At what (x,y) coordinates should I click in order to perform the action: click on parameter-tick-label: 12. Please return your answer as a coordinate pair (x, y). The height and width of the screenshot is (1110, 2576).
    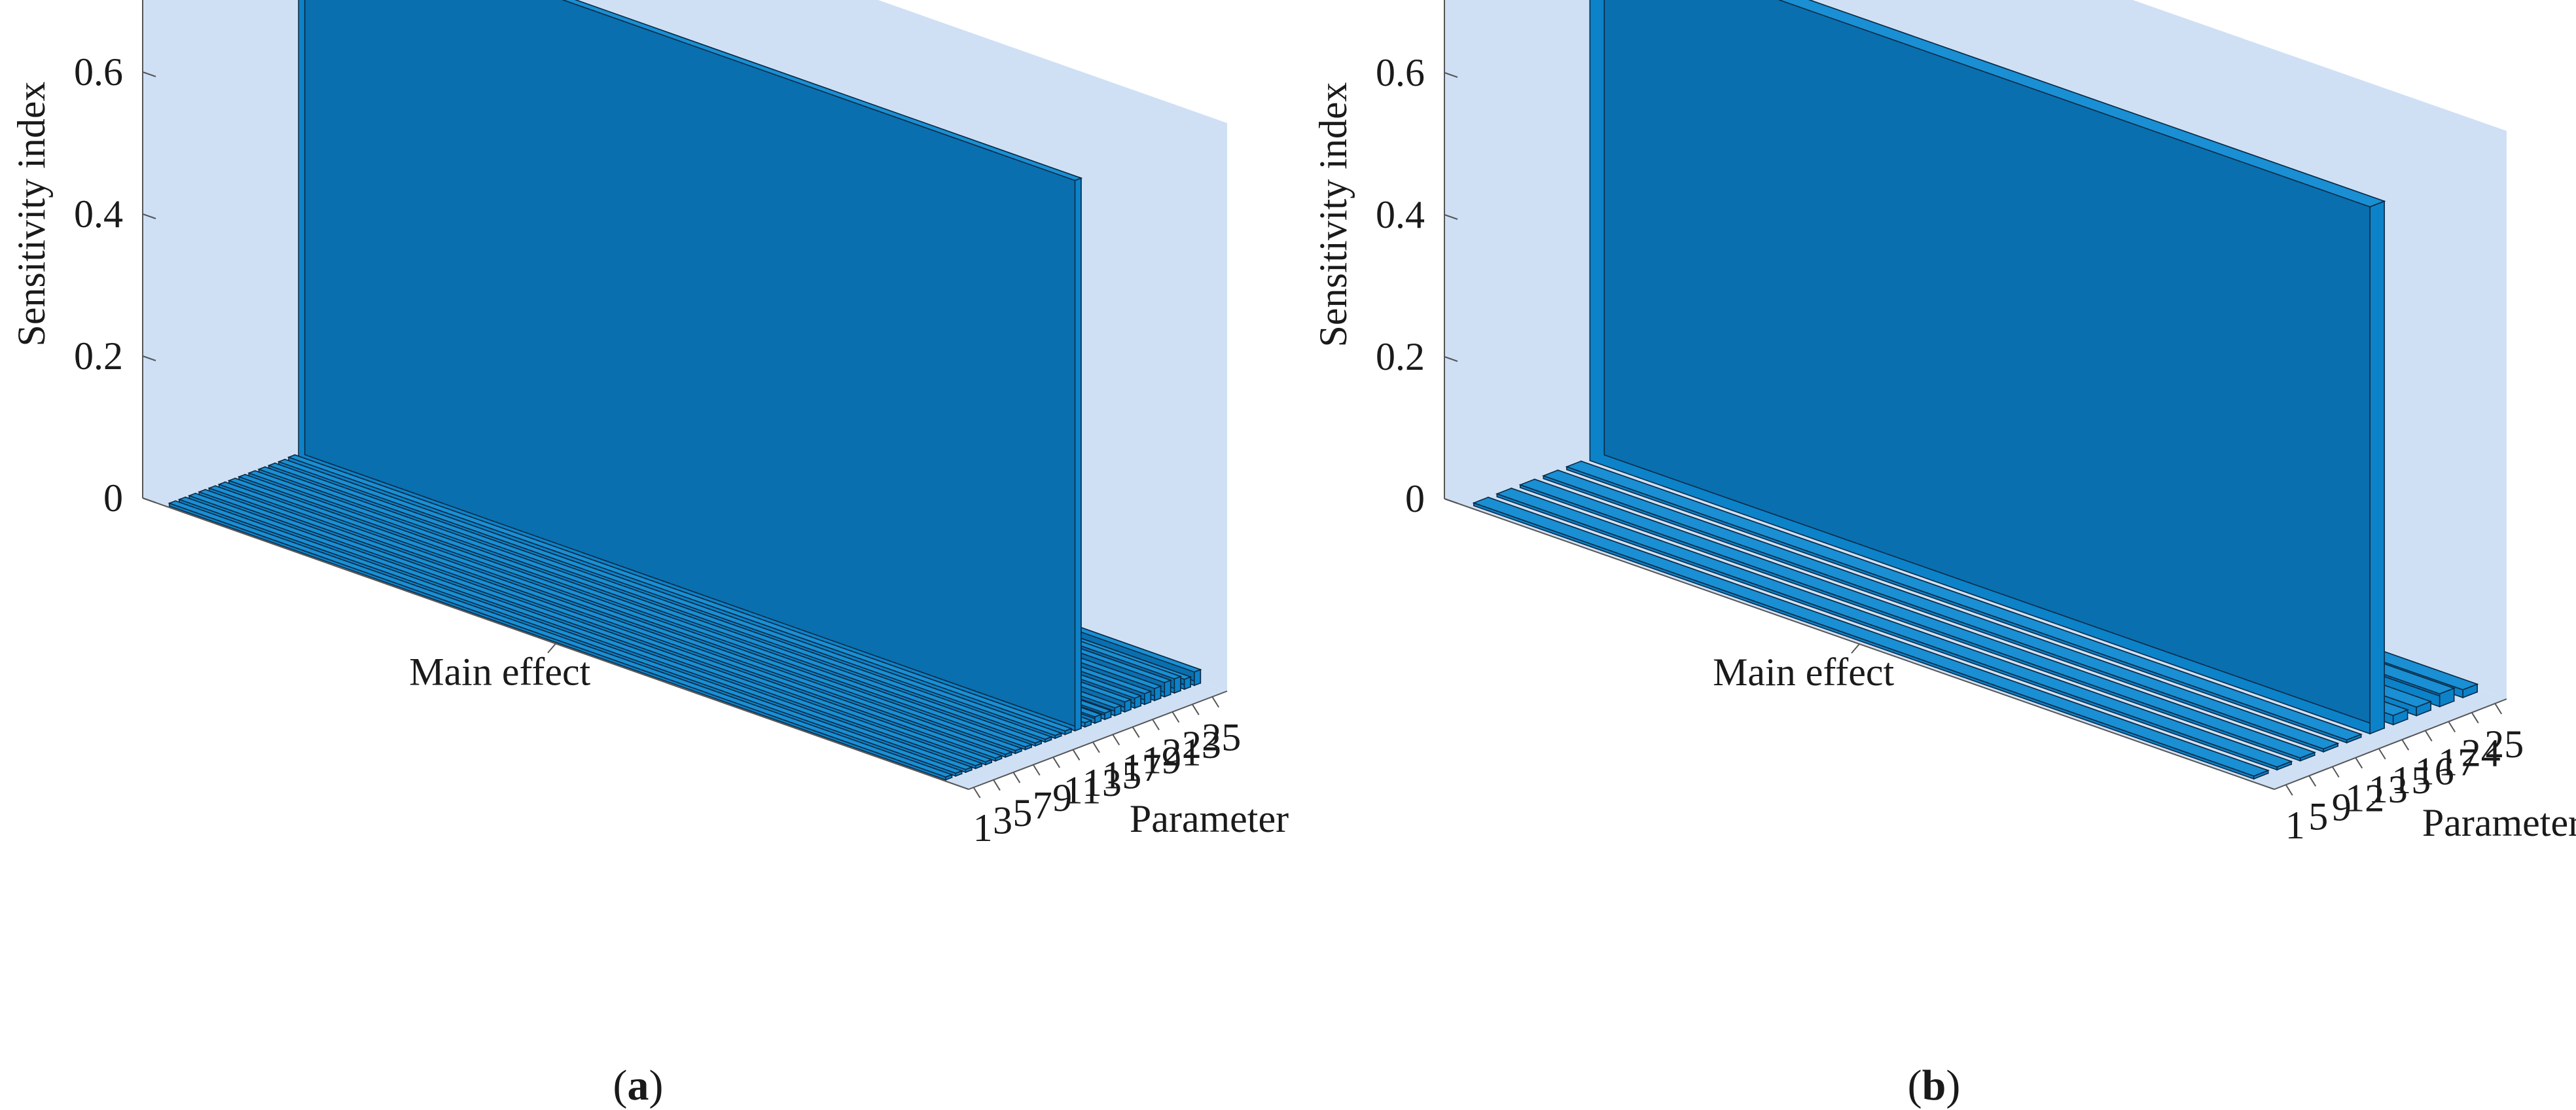
    Looking at the image, I should click on (2364, 798).